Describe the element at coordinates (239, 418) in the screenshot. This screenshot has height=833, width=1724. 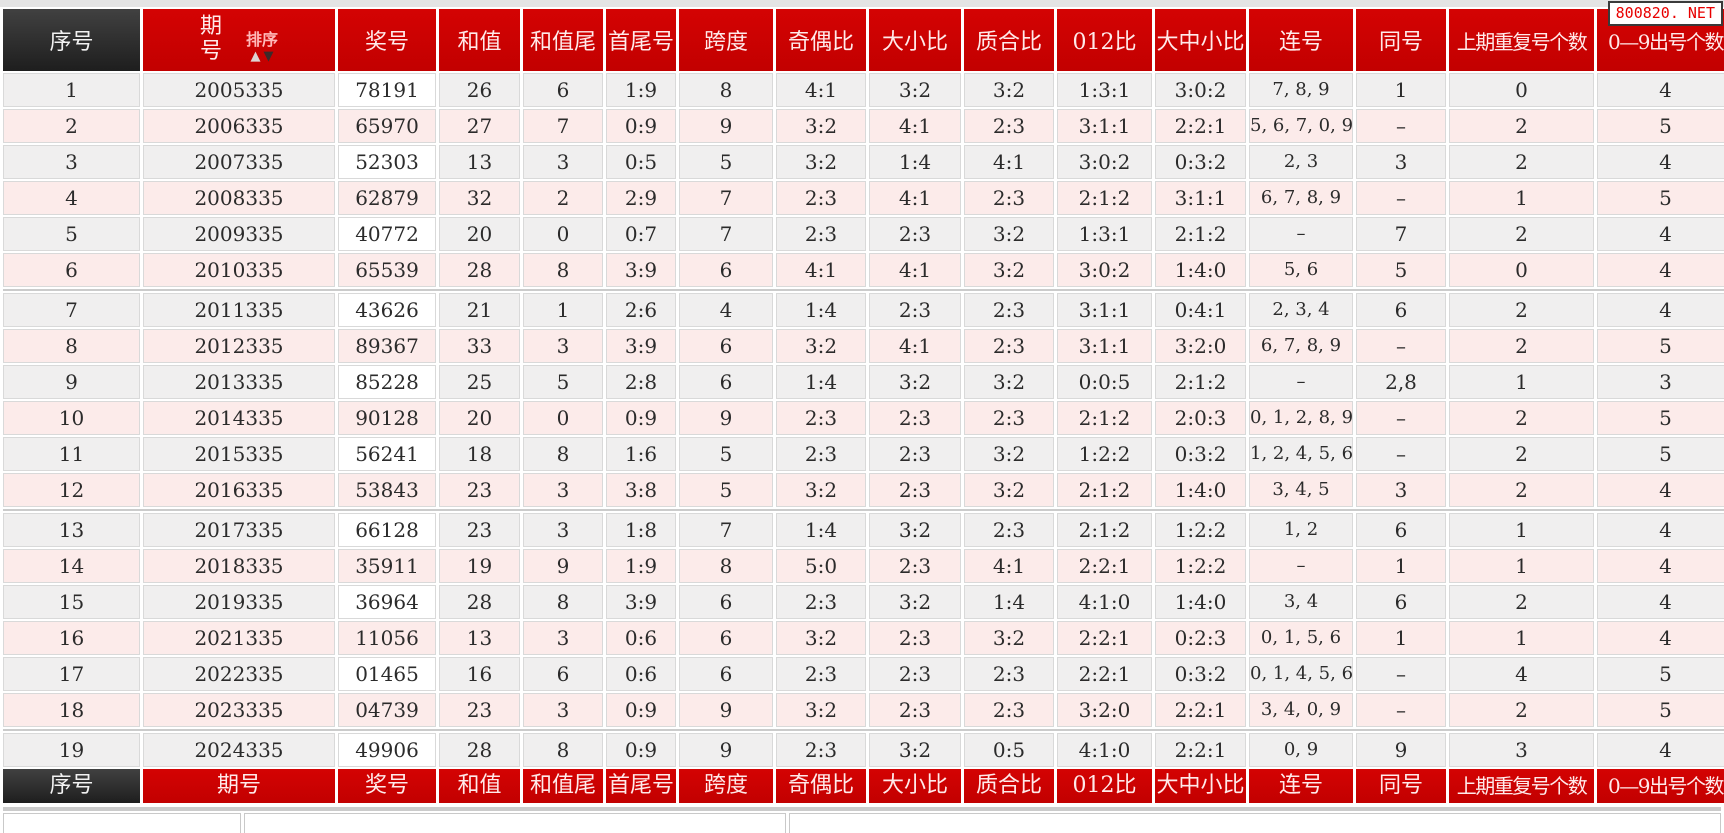
I see `cell-period: 2014335` at that location.